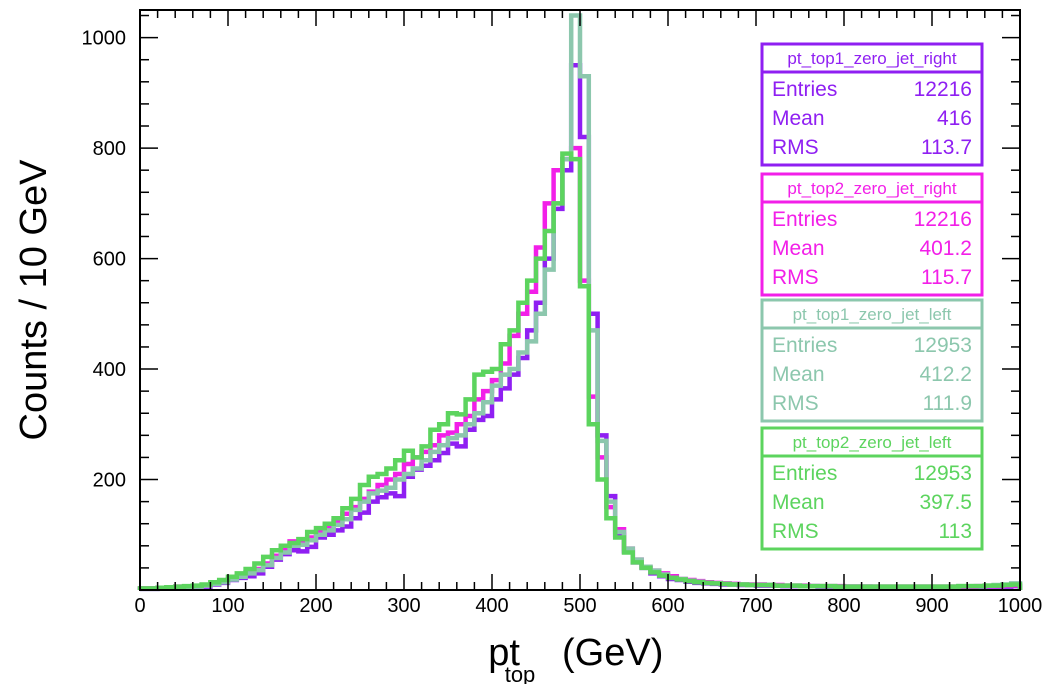  I want to click on stat-value: 397.5, so click(945, 502).